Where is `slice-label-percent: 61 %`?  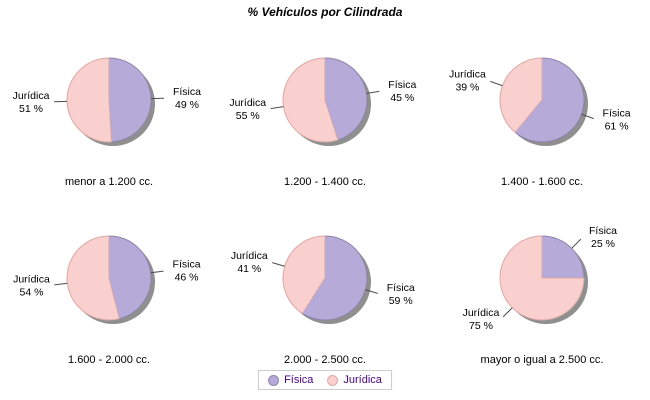 slice-label-percent: 61 % is located at coordinates (617, 127).